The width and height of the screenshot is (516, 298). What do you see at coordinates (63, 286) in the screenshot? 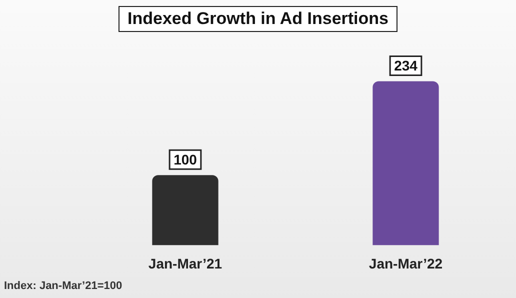
I see `text: Index: Jan-Mar’21=100` at bounding box center [63, 286].